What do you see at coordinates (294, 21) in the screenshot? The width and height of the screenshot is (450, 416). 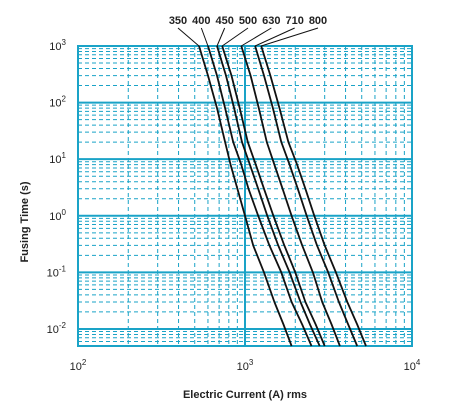 I see `rating-label-710: 710` at bounding box center [294, 21].